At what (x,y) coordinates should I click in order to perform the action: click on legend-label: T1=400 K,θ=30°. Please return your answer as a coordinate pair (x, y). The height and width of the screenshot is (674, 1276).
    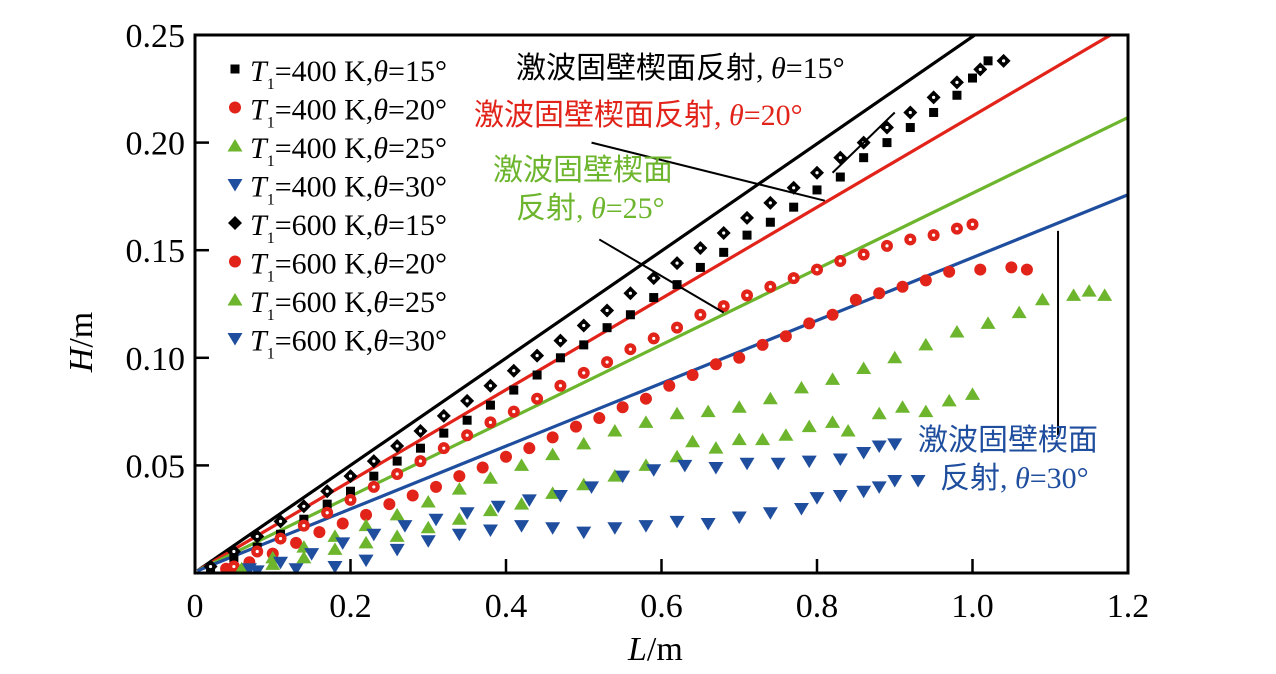
    Looking at the image, I should click on (348, 190).